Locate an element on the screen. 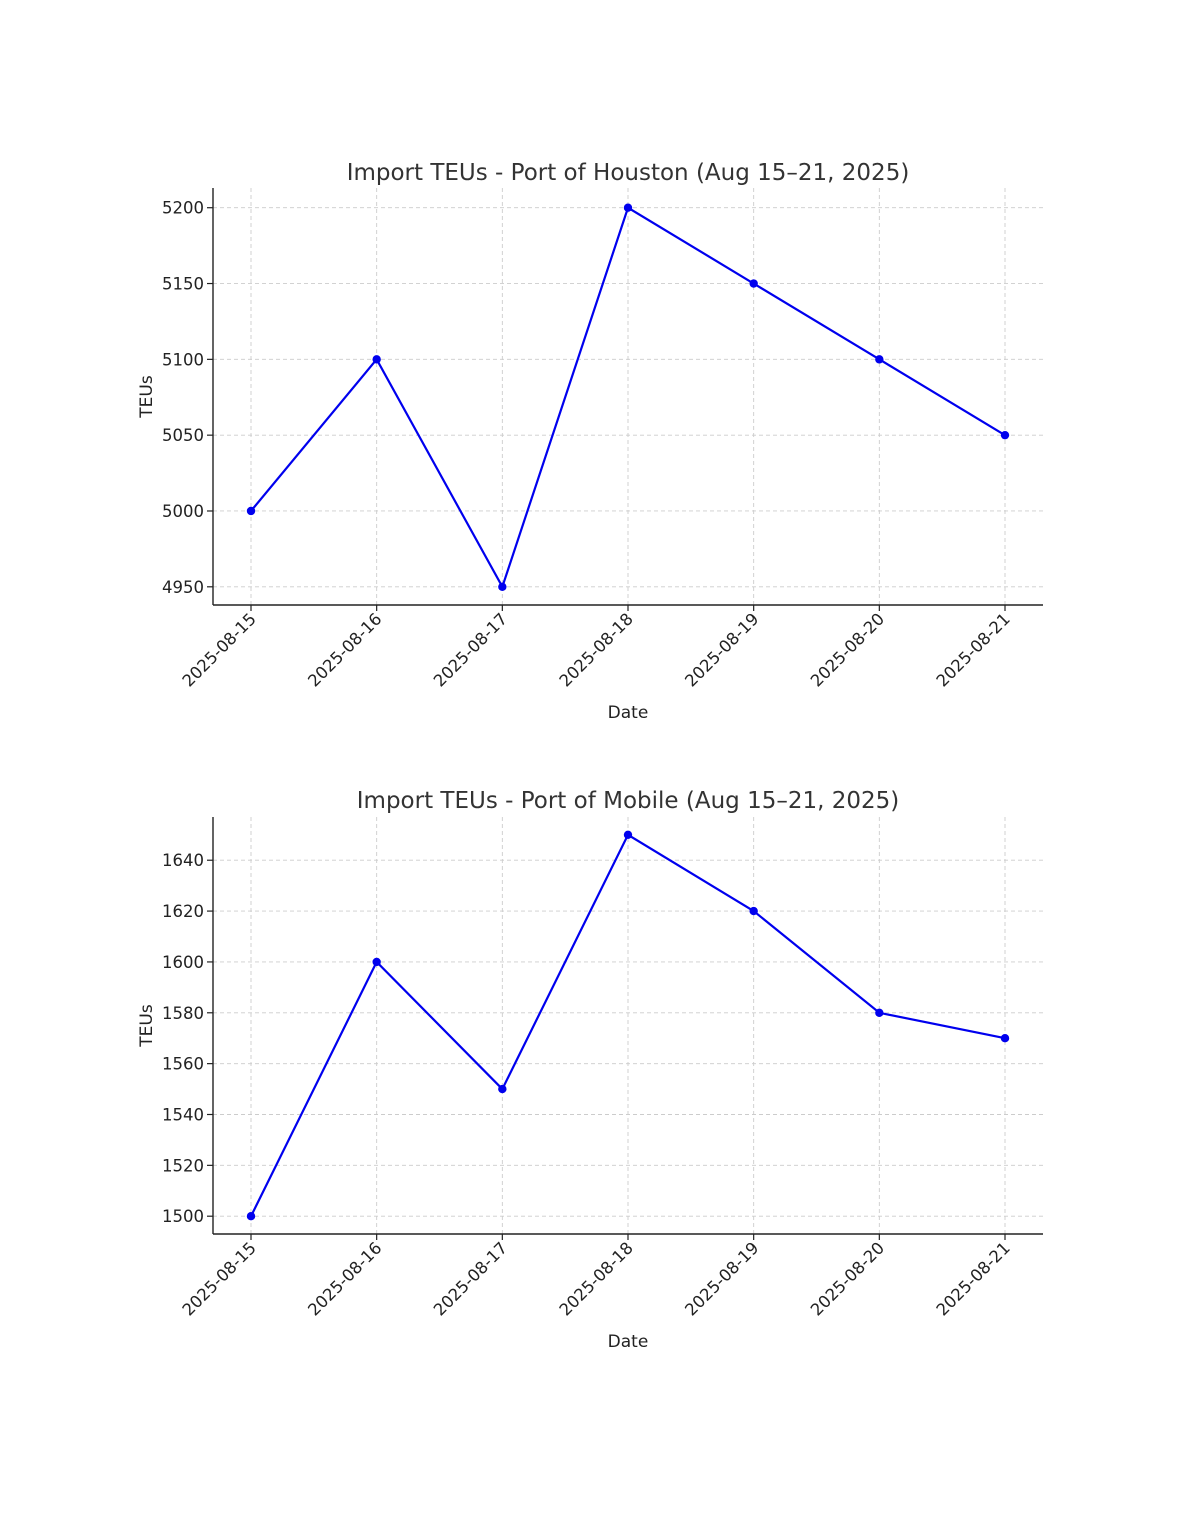 Image resolution: width=1187 pixels, height=1536 pixels. y-tick-label: 4950 is located at coordinates (183, 587).